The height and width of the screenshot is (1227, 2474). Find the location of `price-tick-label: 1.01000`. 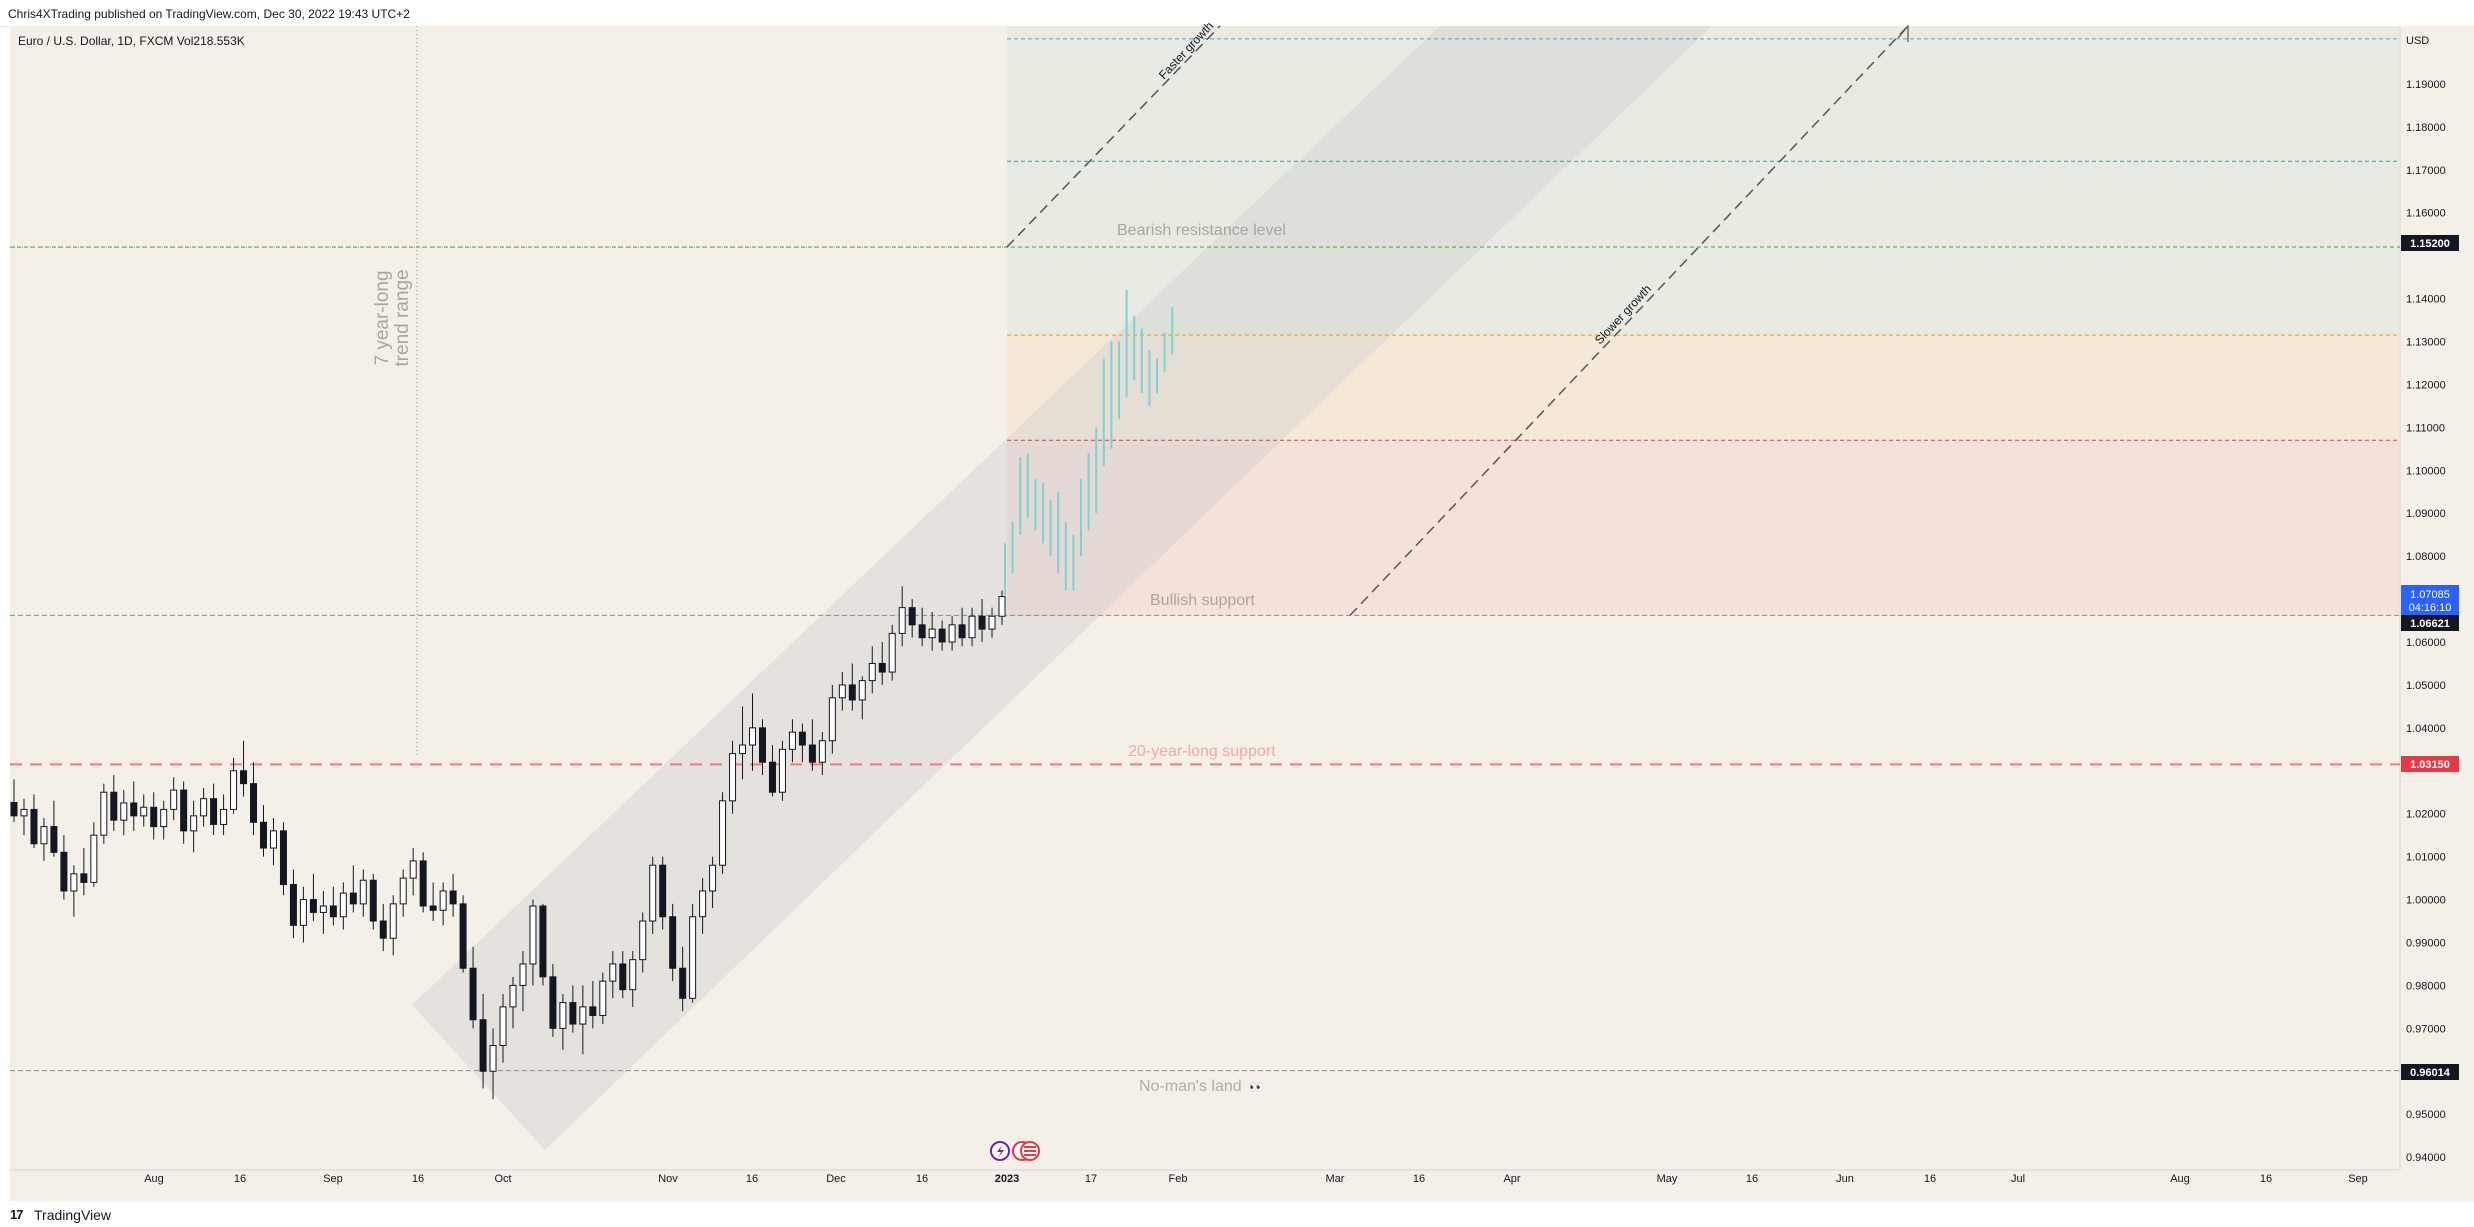

price-tick-label: 1.01000 is located at coordinates (2426, 858).